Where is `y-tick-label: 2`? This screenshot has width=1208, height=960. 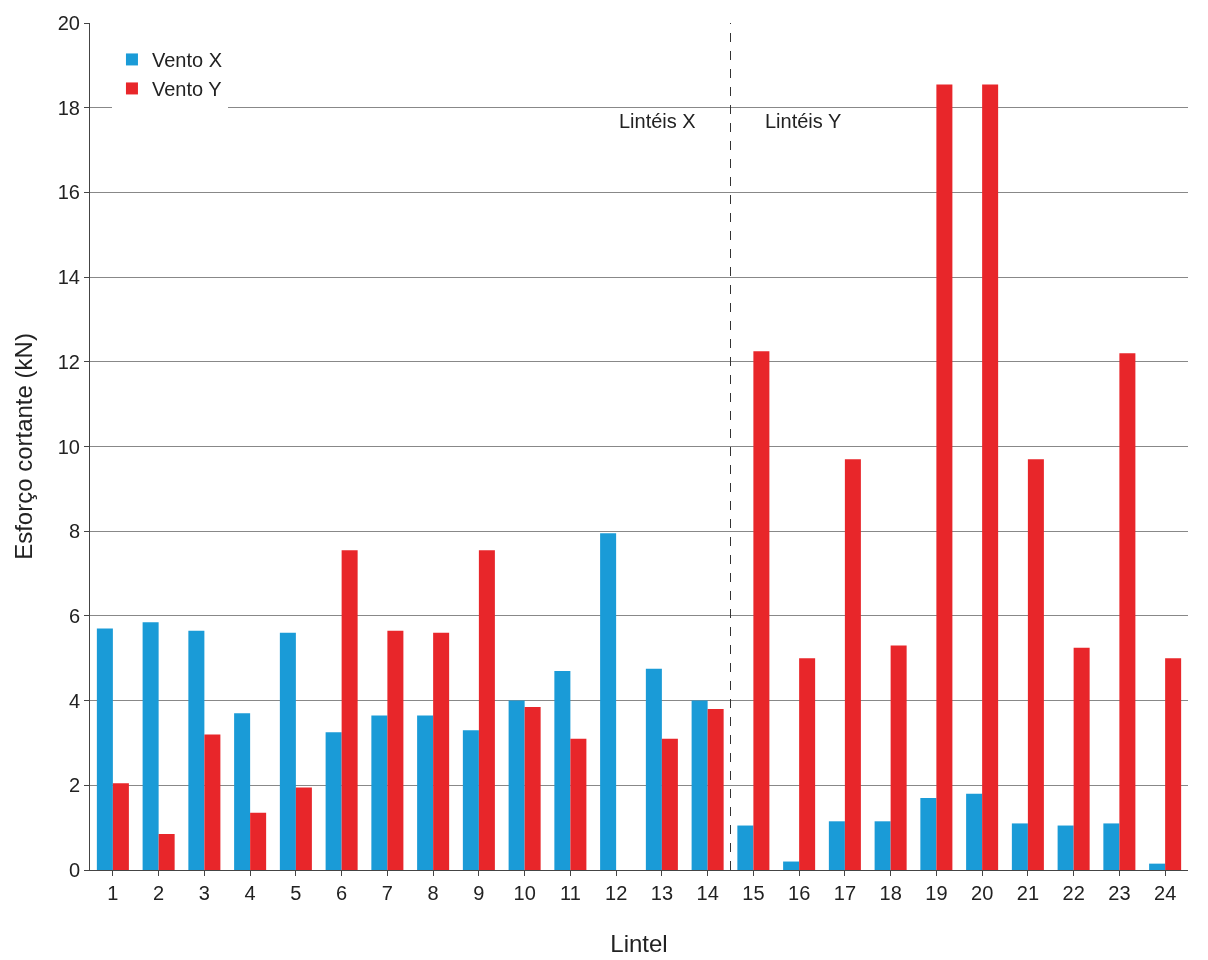
y-tick-label: 2 is located at coordinates (74, 785).